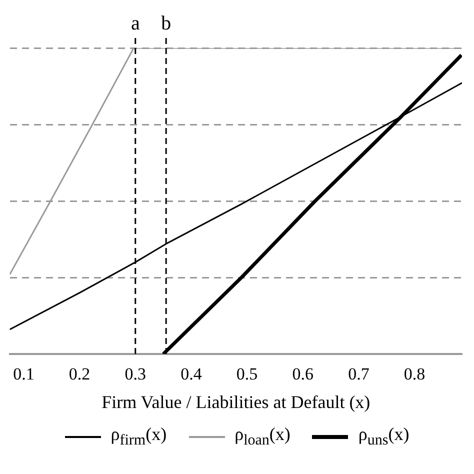  What do you see at coordinates (359, 374) in the screenshot?
I see `x-tick-label: 0.7` at bounding box center [359, 374].